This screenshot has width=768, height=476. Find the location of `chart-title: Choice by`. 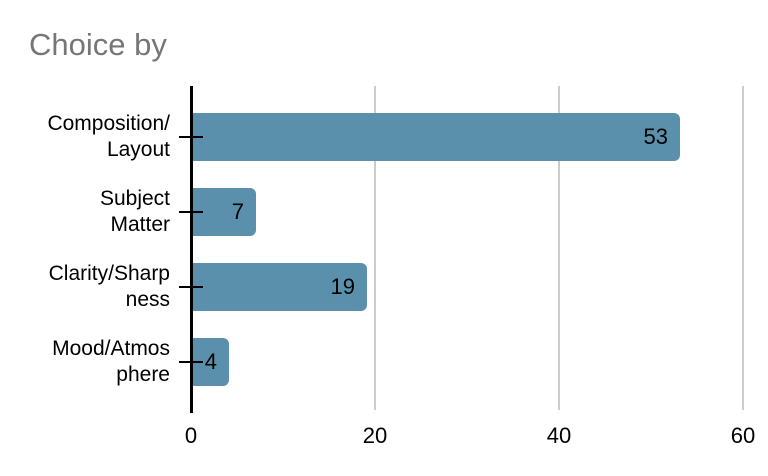

chart-title: Choice by is located at coordinates (98, 44).